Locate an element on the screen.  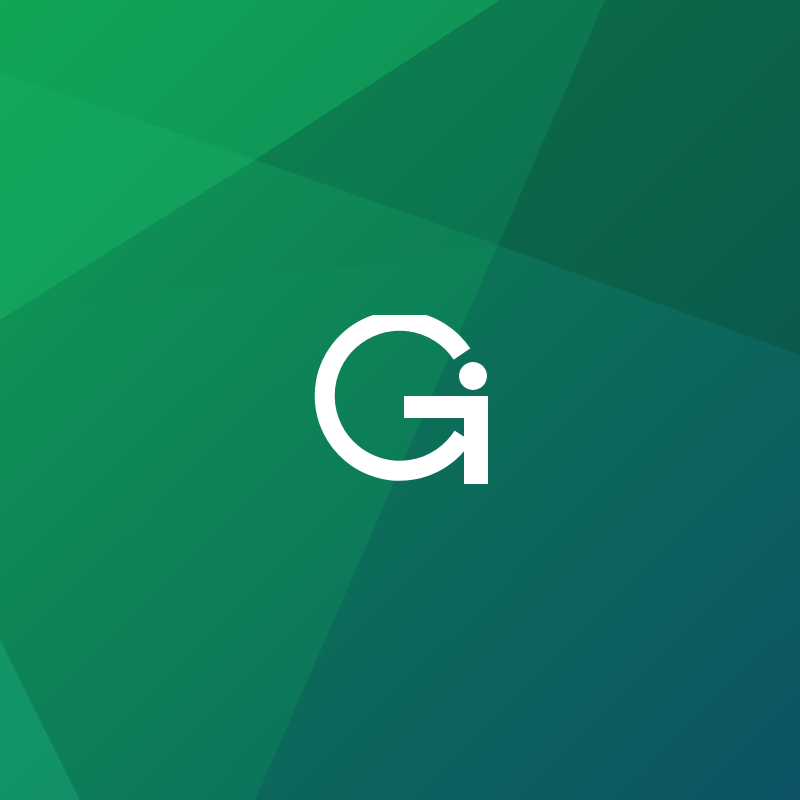
logo-i-dot is located at coordinates (473, 376).